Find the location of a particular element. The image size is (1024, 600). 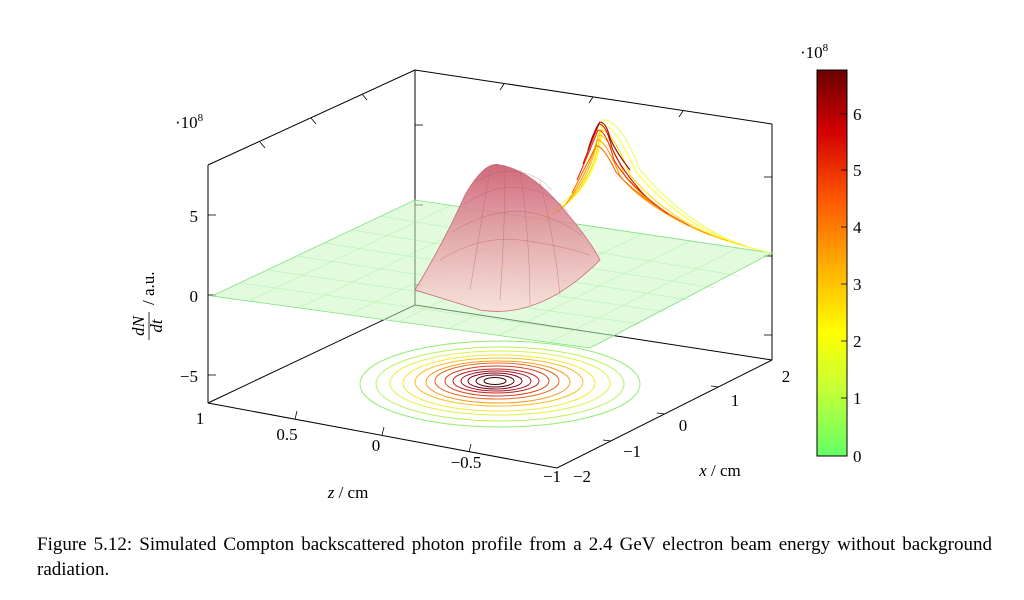

svg-text: / a.u. is located at coordinates (148, 288).